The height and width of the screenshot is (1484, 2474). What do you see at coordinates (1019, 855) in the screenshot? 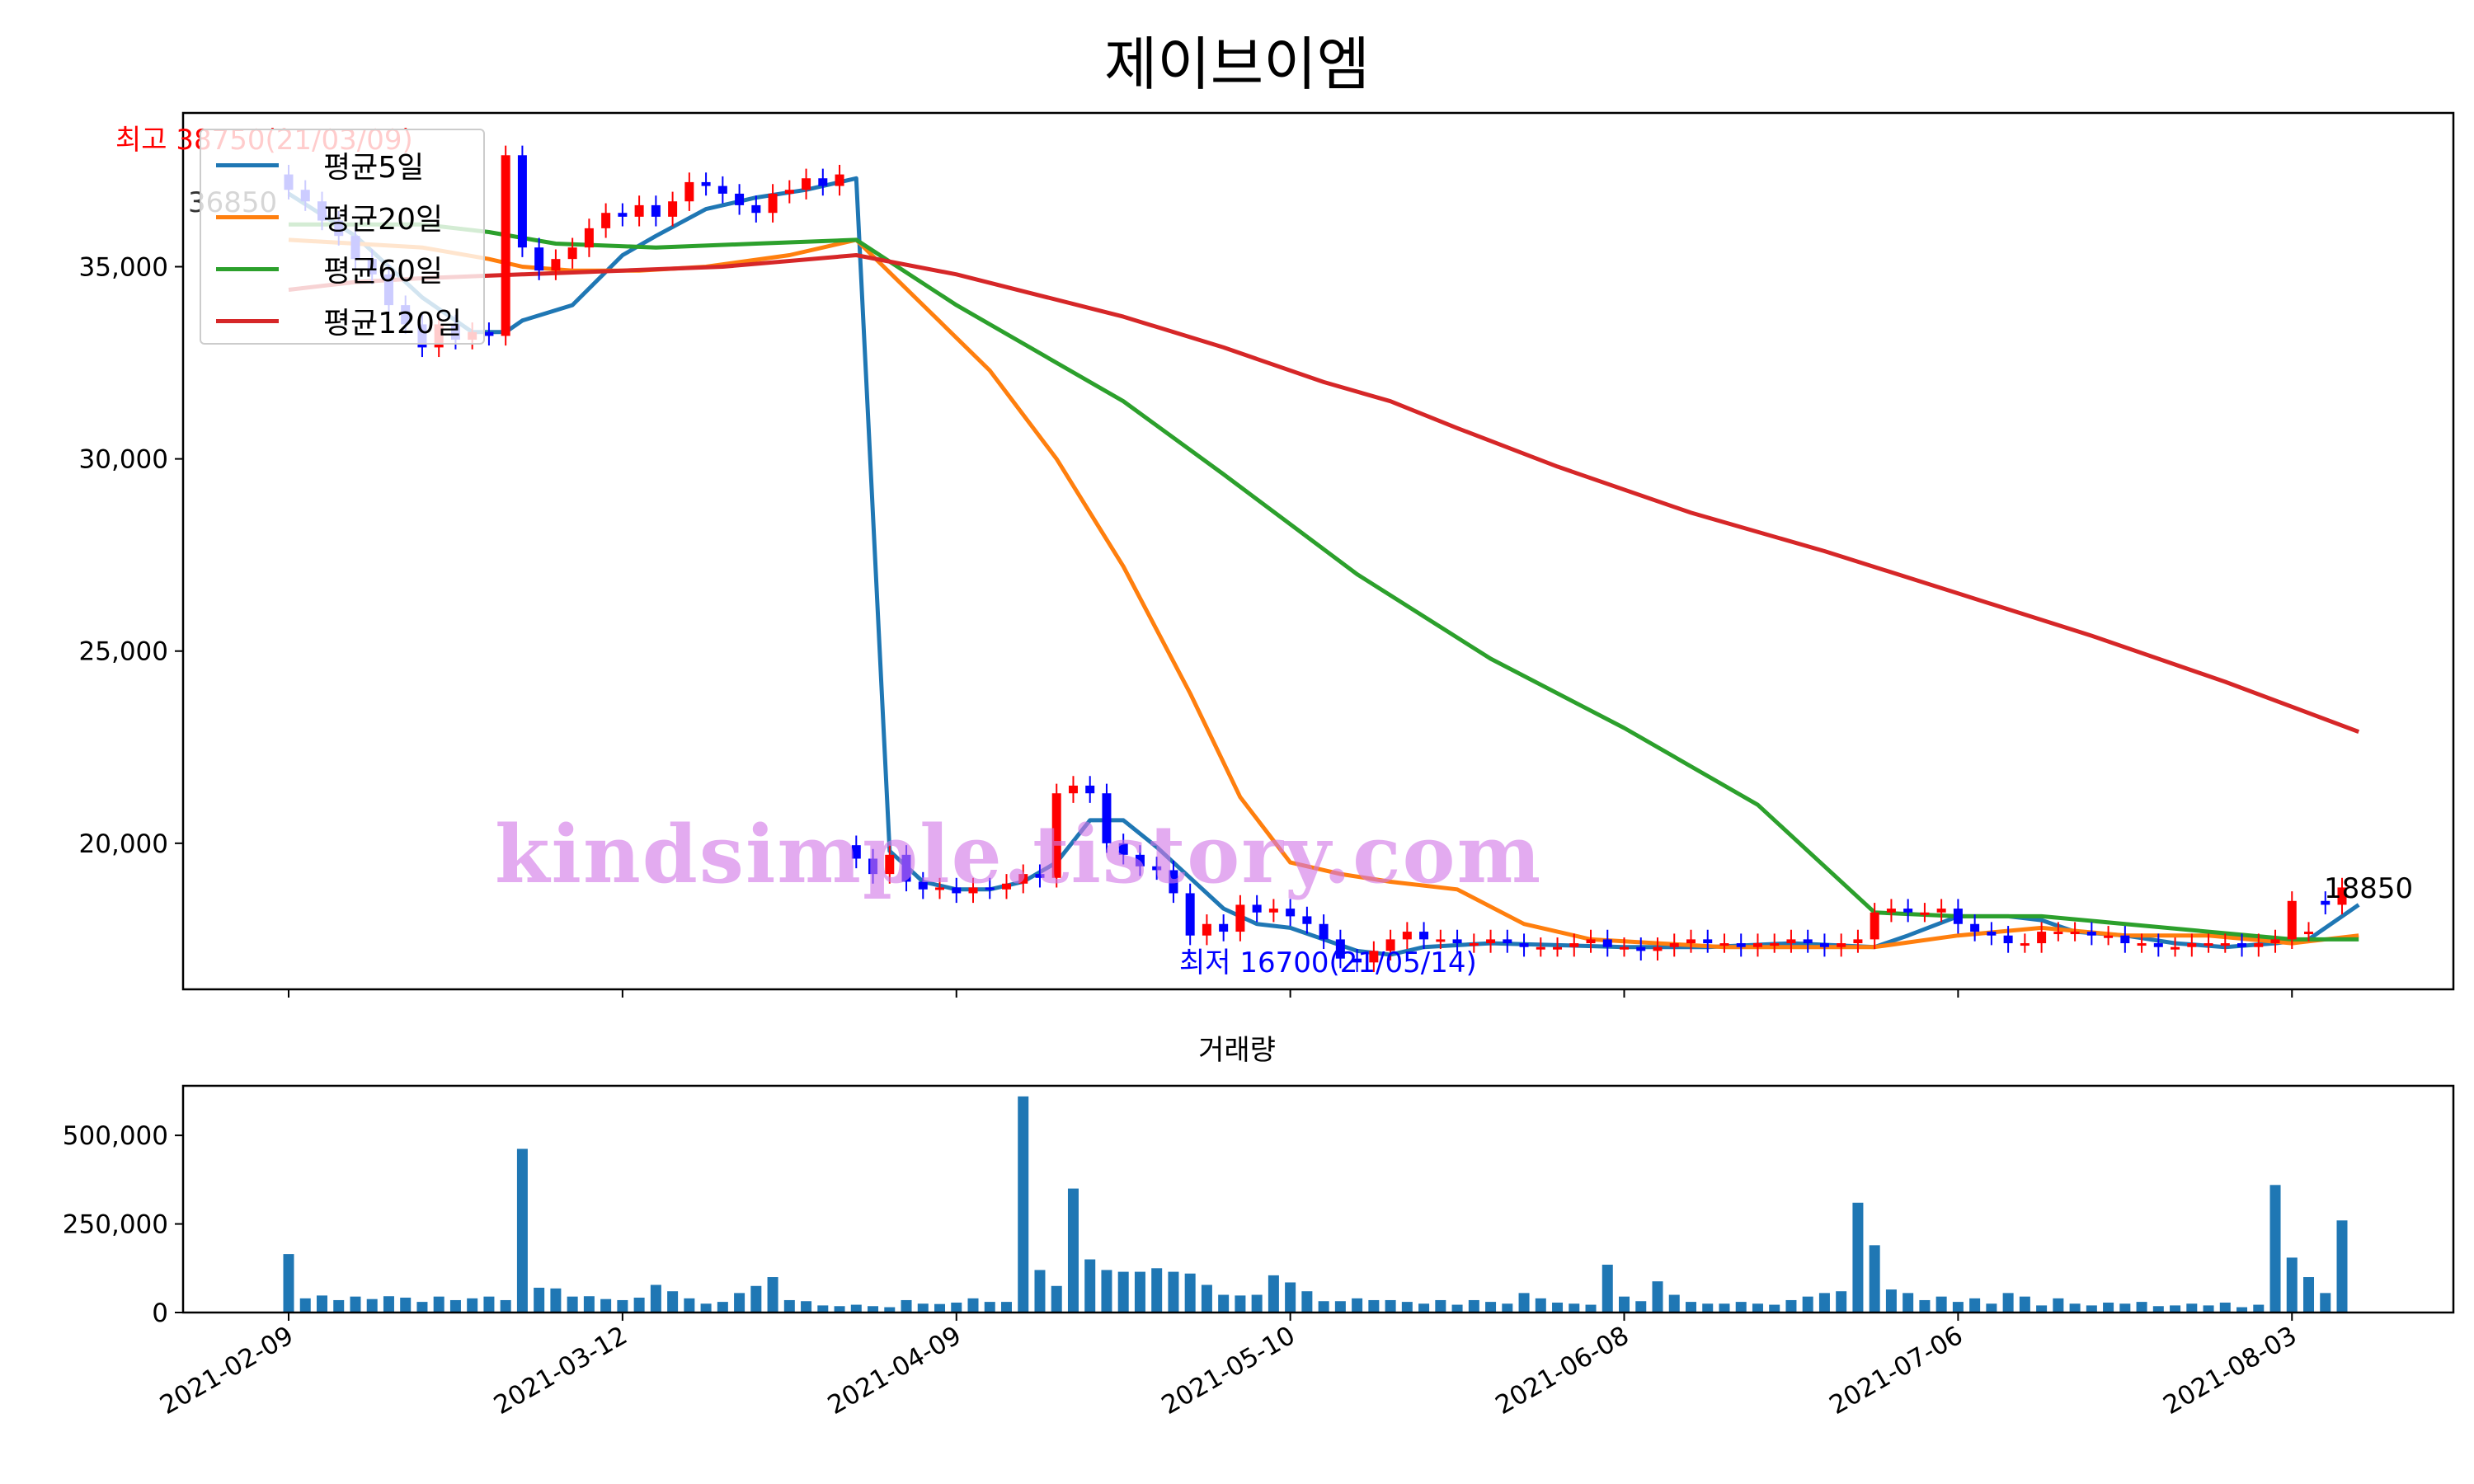
I see `watermark: kindsimple.tistory.com` at bounding box center [1019, 855].